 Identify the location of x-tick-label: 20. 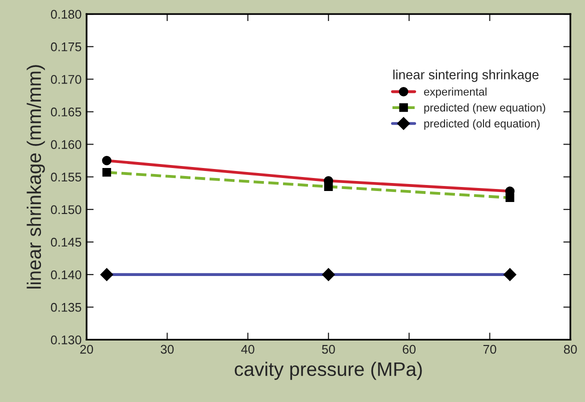
(87, 349).